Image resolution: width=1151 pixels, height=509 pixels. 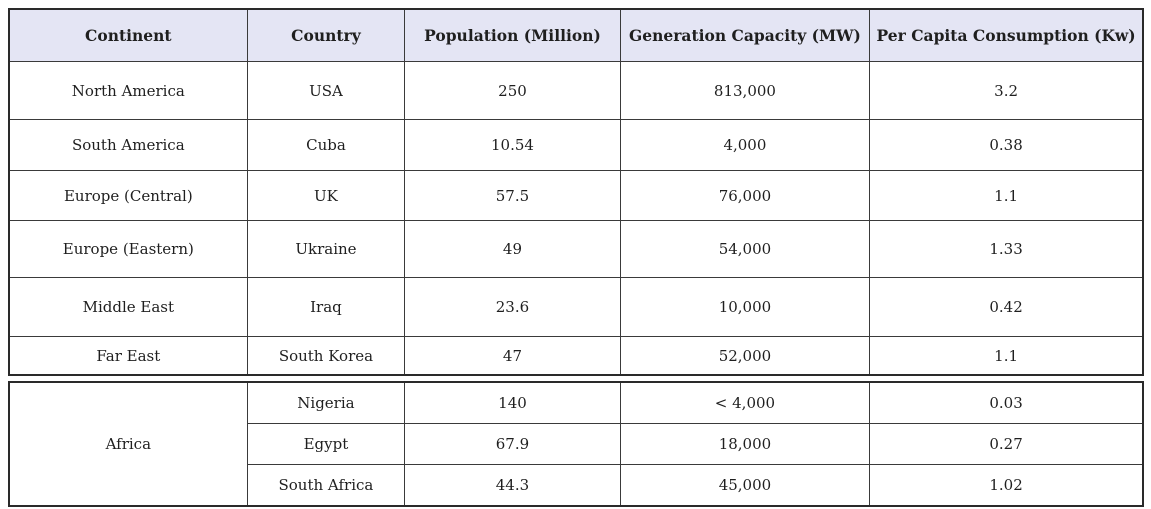 What do you see at coordinates (128, 195) in the screenshot?
I see `cell-continent: Europe (Central)` at bounding box center [128, 195].